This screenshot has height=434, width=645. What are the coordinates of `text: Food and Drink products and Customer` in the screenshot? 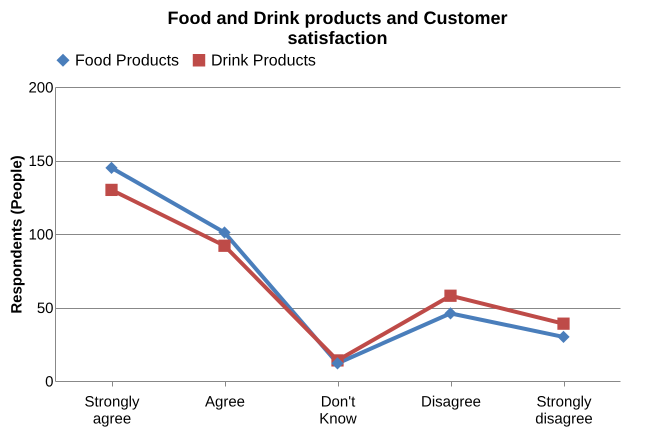 It's located at (337, 18).